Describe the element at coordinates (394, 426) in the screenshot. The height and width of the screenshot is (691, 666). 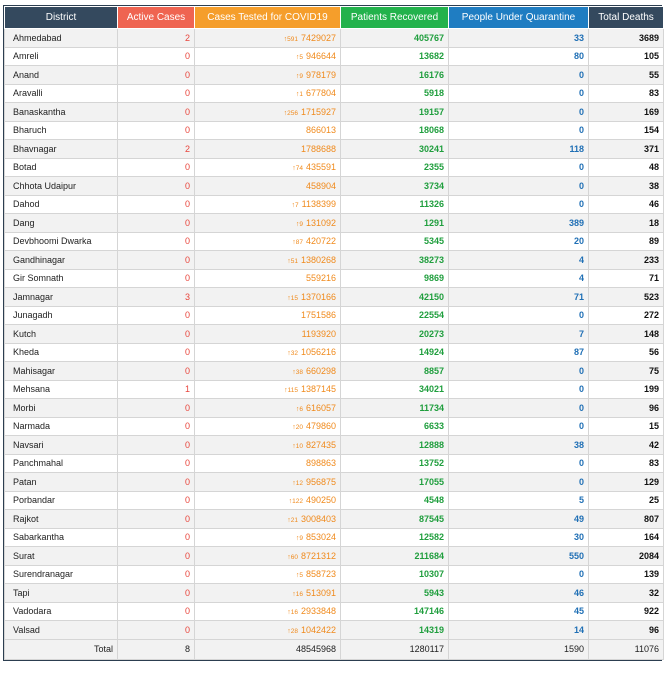
I see `patients-recovered-value: 6633` at that location.